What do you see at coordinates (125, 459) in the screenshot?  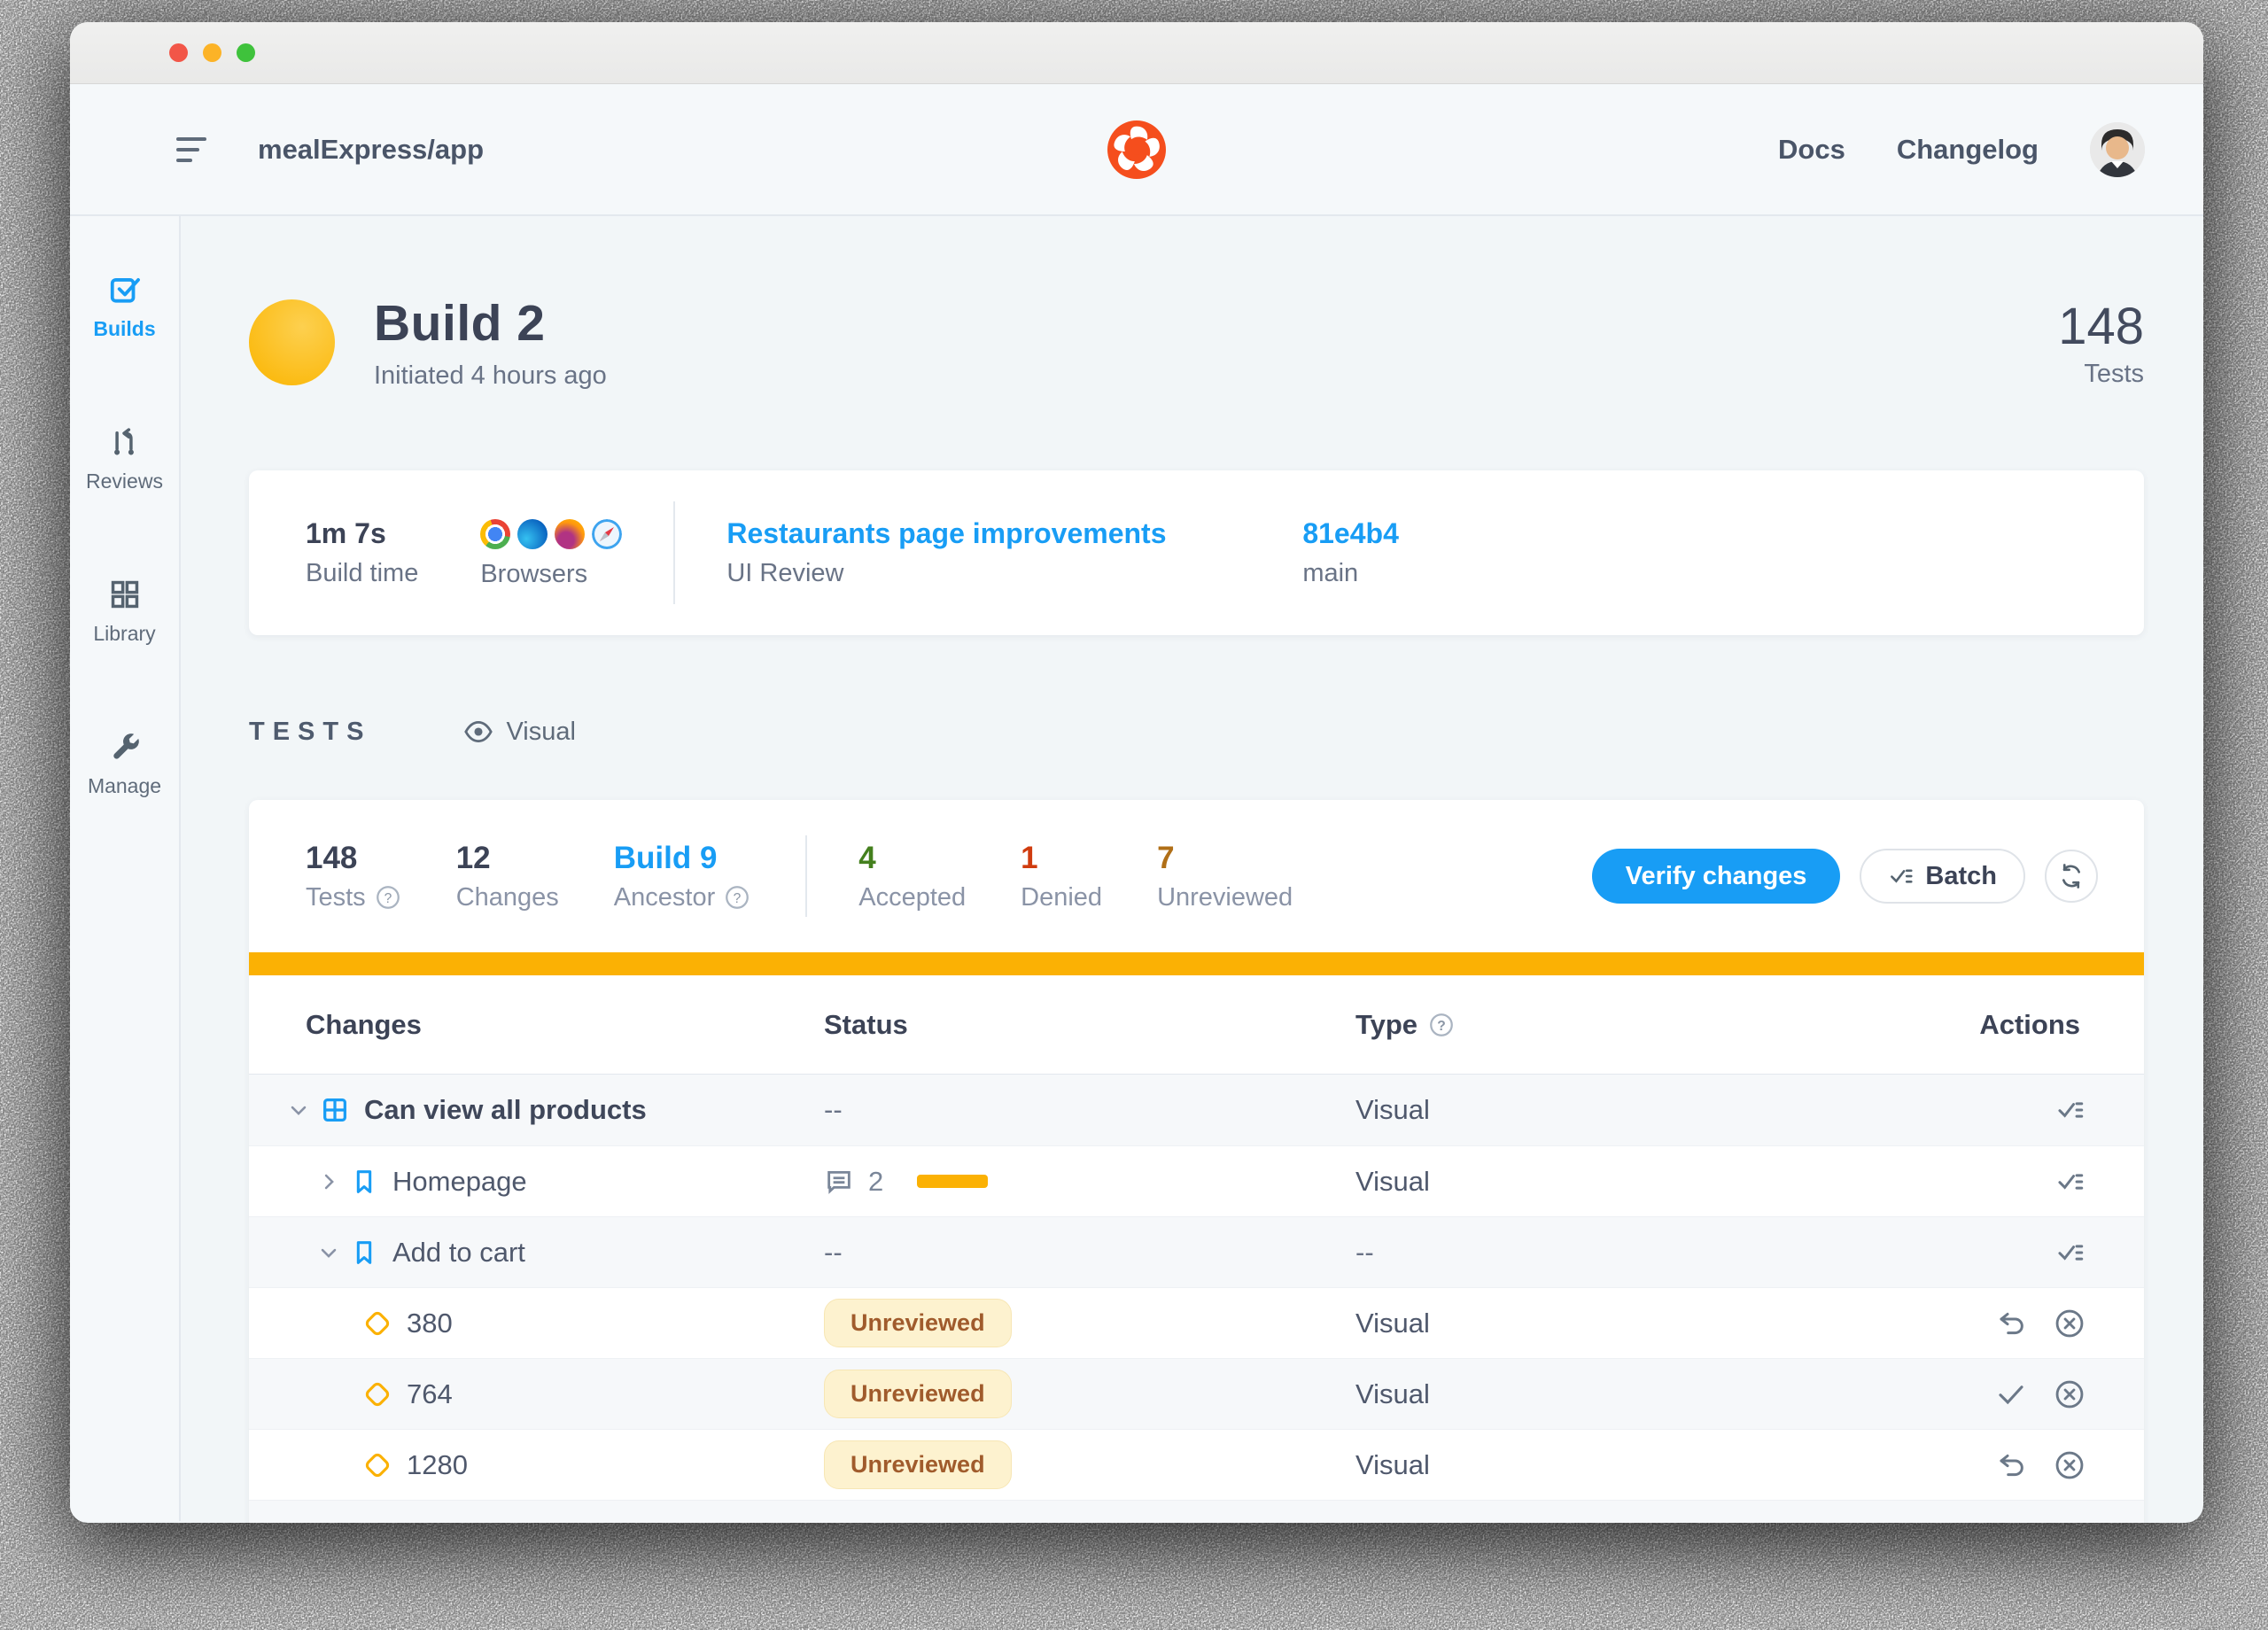 I see `sidebar-item-reviews: Reviews` at bounding box center [125, 459].